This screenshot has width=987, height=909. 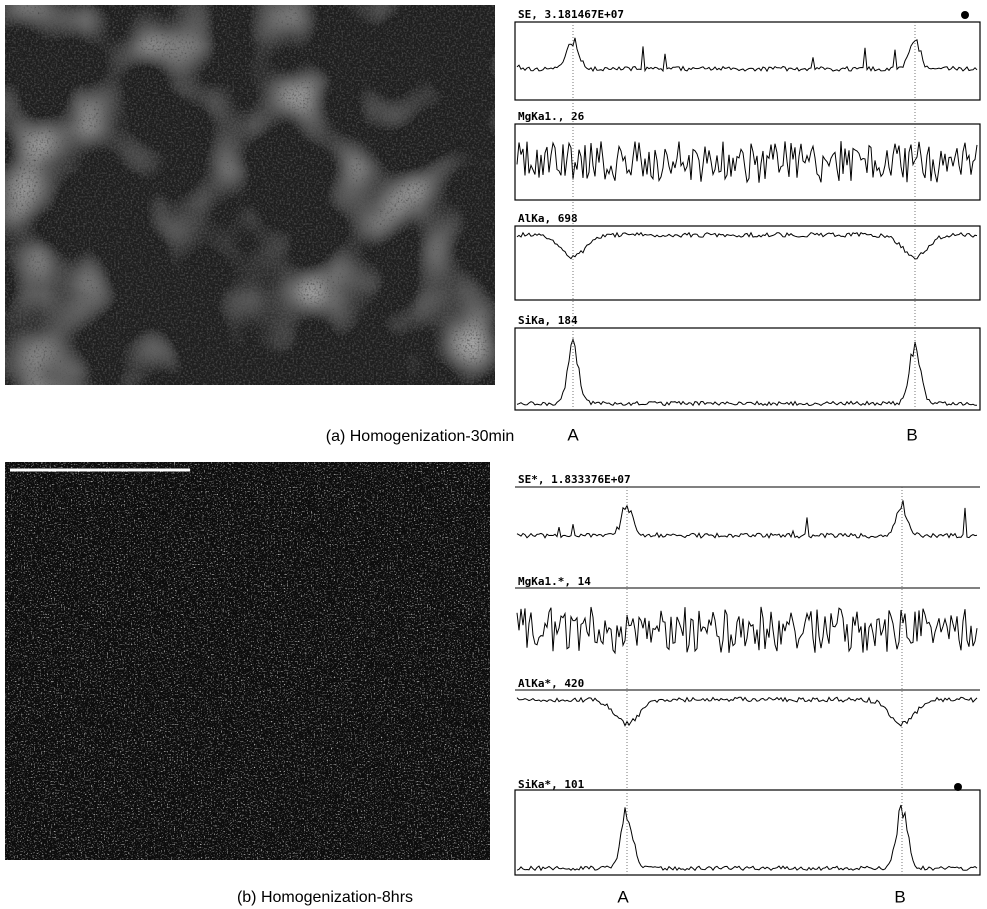 What do you see at coordinates (551, 683) in the screenshot?
I see `trace-label: AlKa*, 420` at bounding box center [551, 683].